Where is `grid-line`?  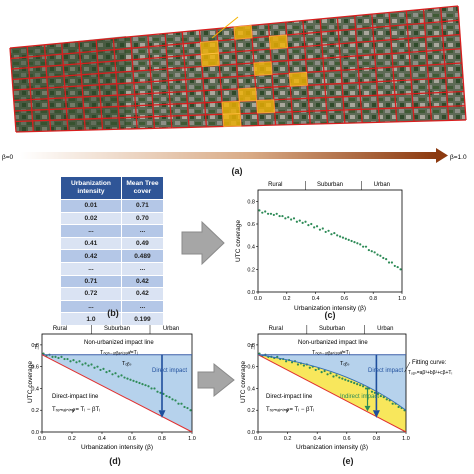
grid-line is located at coordinates (237, 64).